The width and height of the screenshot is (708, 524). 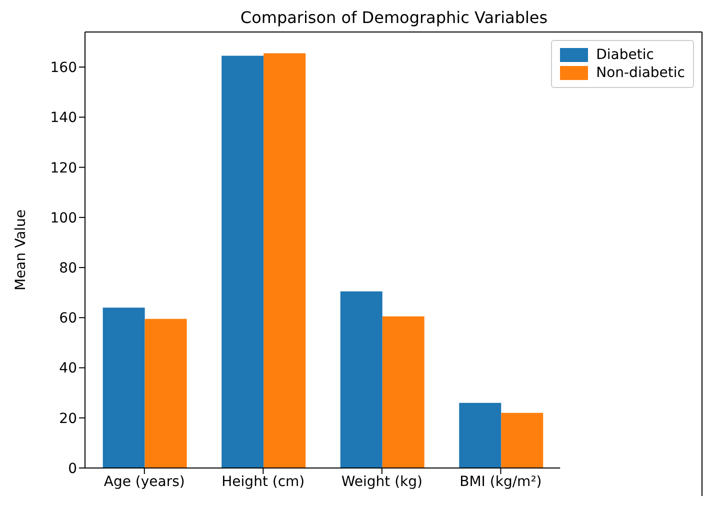 What do you see at coordinates (68, 268) in the screenshot?
I see `y-tick-label: 80` at bounding box center [68, 268].